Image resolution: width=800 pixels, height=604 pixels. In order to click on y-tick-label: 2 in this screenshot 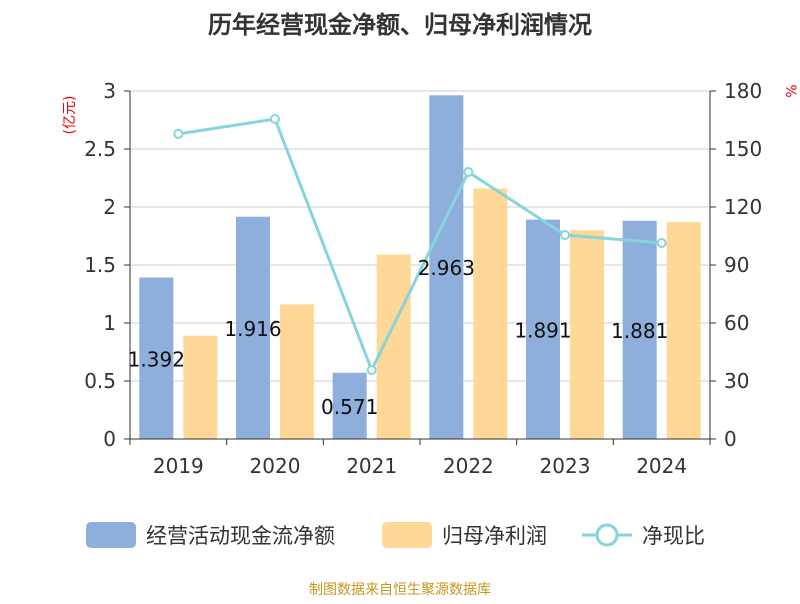, I will do `click(109, 207)`.